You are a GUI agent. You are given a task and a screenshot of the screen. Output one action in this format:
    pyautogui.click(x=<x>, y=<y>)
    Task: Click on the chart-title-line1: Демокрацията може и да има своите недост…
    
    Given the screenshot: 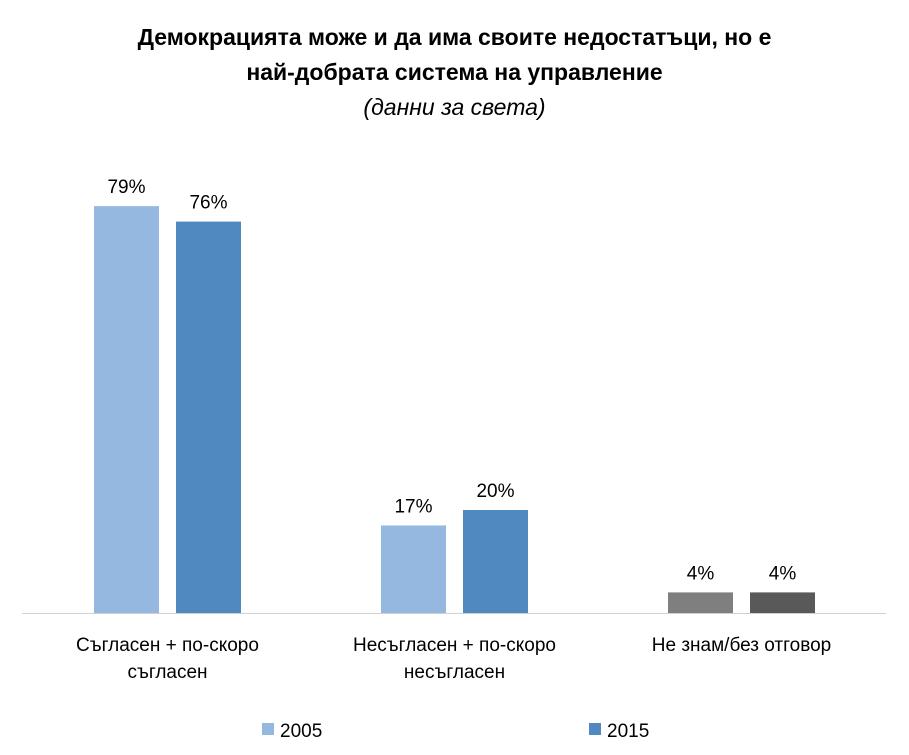 What is the action you would take?
    pyautogui.click(x=454, y=37)
    